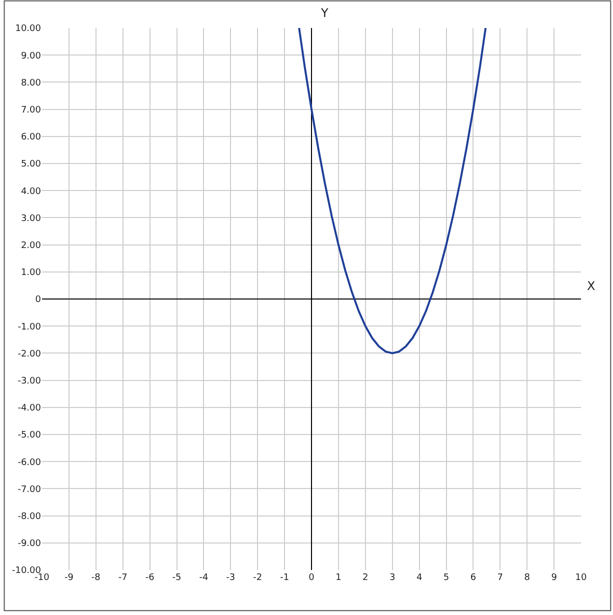 This screenshot has height=615, width=613. Describe the element at coordinates (30, 517) in the screenshot. I see `y-tick-label: -8.00` at that location.